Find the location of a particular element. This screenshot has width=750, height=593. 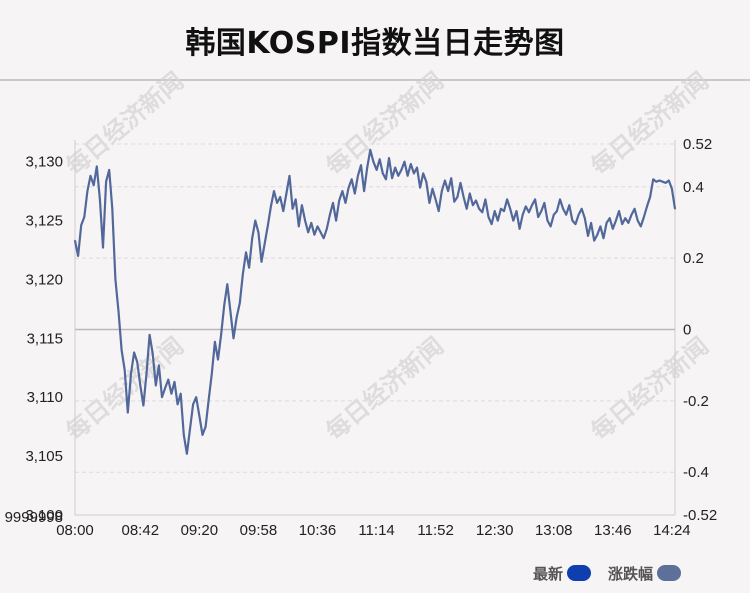

legend-label-change: 涨跌幅 is located at coordinates (631, 573).